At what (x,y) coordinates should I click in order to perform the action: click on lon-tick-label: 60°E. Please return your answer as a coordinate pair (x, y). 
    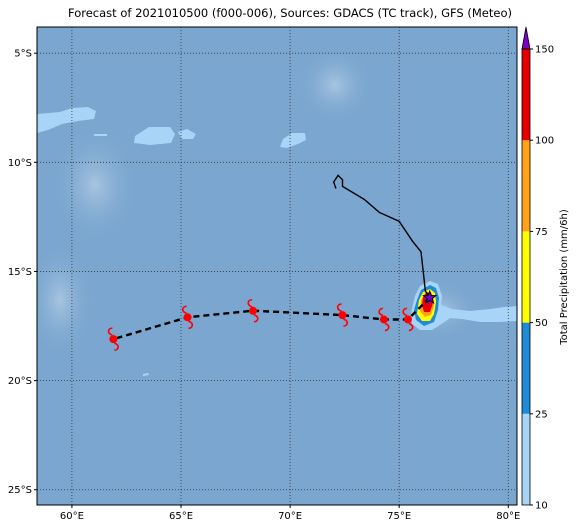
    Looking at the image, I should click on (72, 516).